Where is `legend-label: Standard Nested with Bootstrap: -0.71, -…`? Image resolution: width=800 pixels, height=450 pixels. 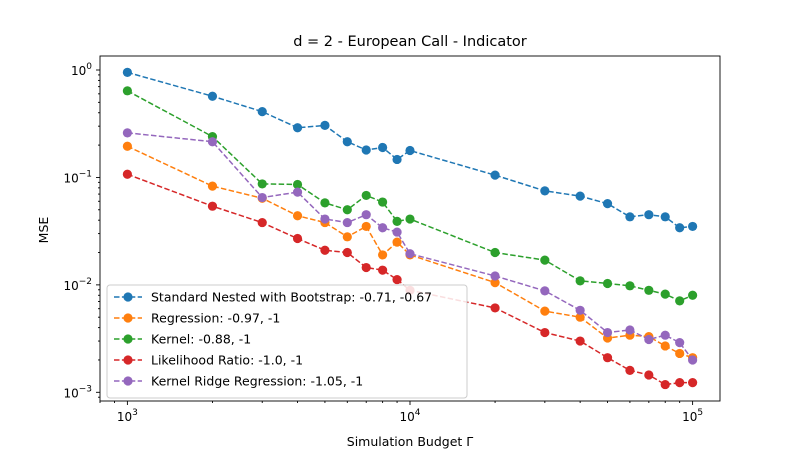
legend-label: Standard Nested with Bootstrap: -0.71, -… is located at coordinates (291, 297).